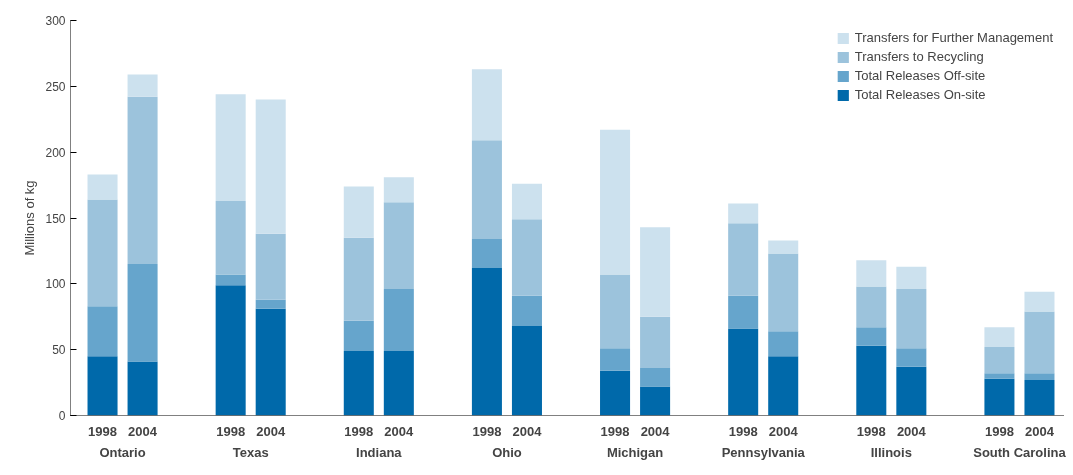  What do you see at coordinates (59, 350) in the screenshot?
I see `y-tick-label: 50` at bounding box center [59, 350].